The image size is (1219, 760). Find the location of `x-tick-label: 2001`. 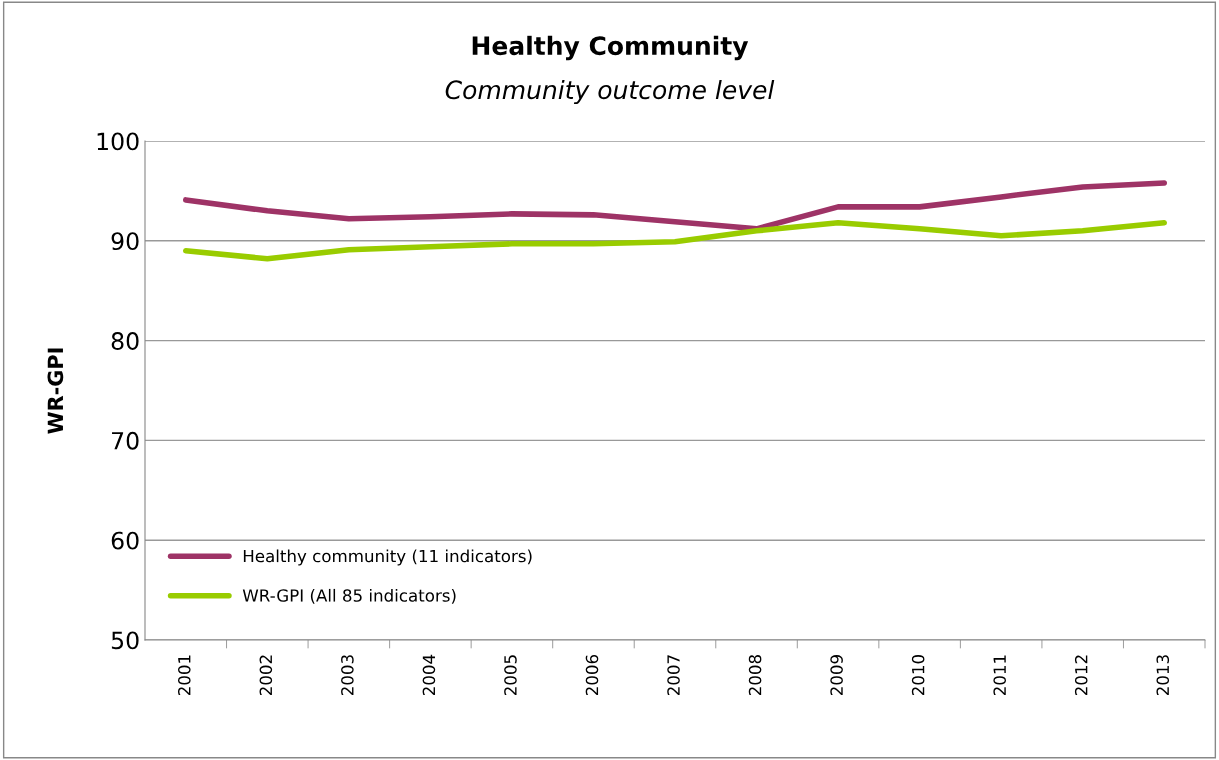

x-tick-label: 2001 is located at coordinates (184, 675).